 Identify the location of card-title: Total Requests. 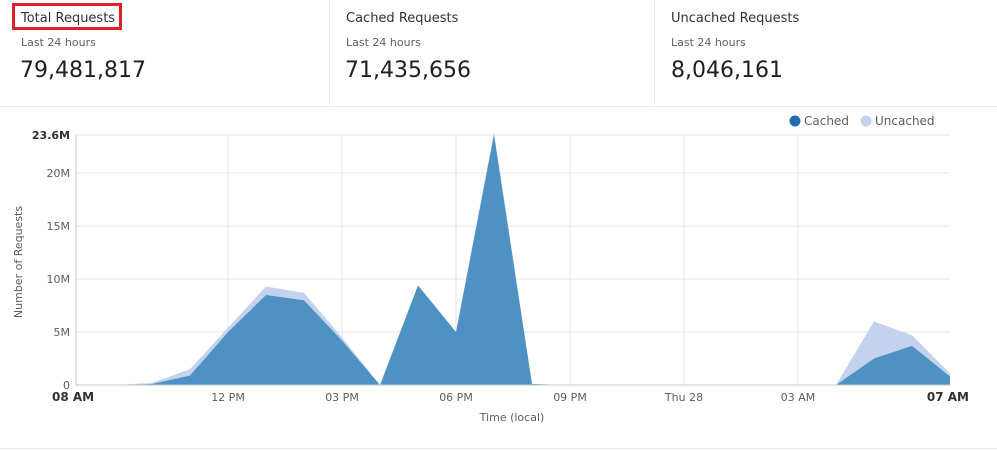
(68, 18).